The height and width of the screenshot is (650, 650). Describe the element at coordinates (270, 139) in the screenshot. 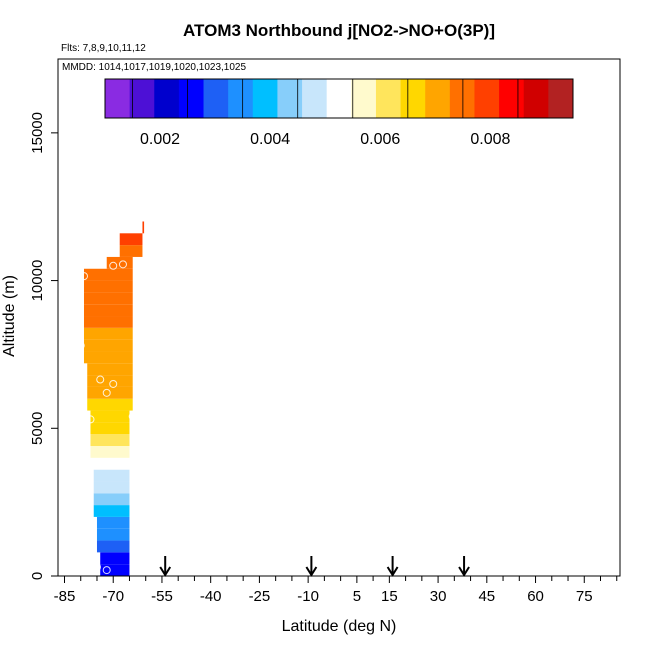

I see `colorbar-tick-label: 0.004` at that location.